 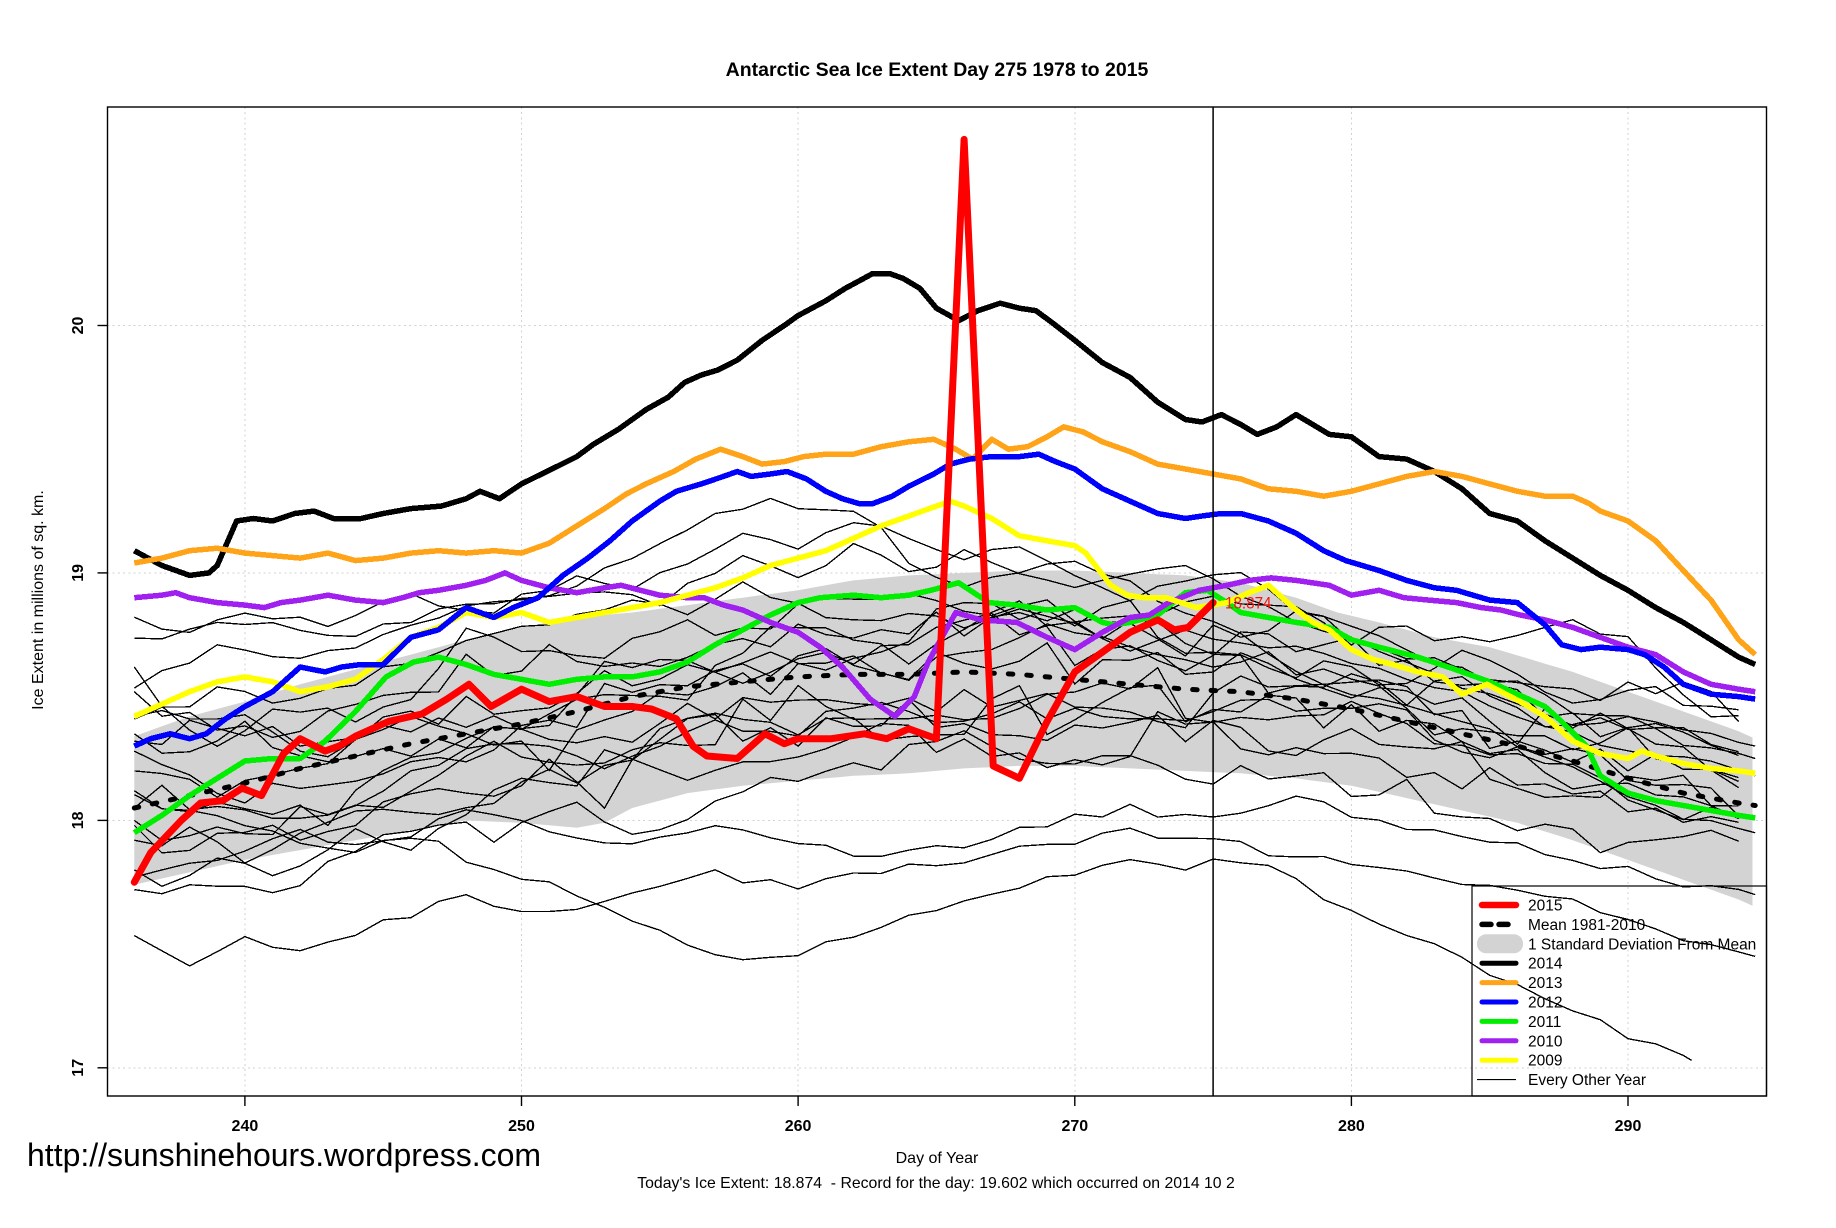 I want to click on svg-text: 2013, so click(x=1545, y=983).